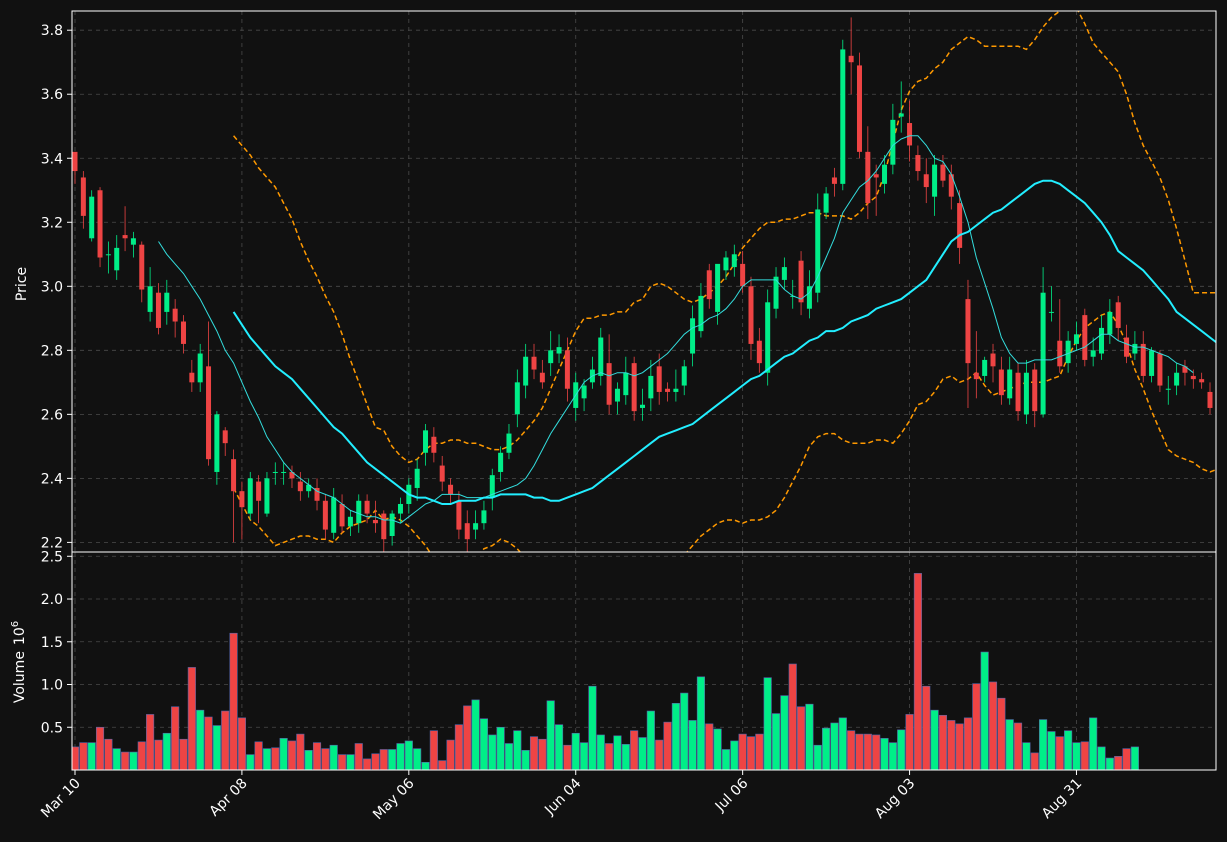  Describe the element at coordinates (52, 95) in the screenshot. I see `price-tick-label: 3.6` at that location.